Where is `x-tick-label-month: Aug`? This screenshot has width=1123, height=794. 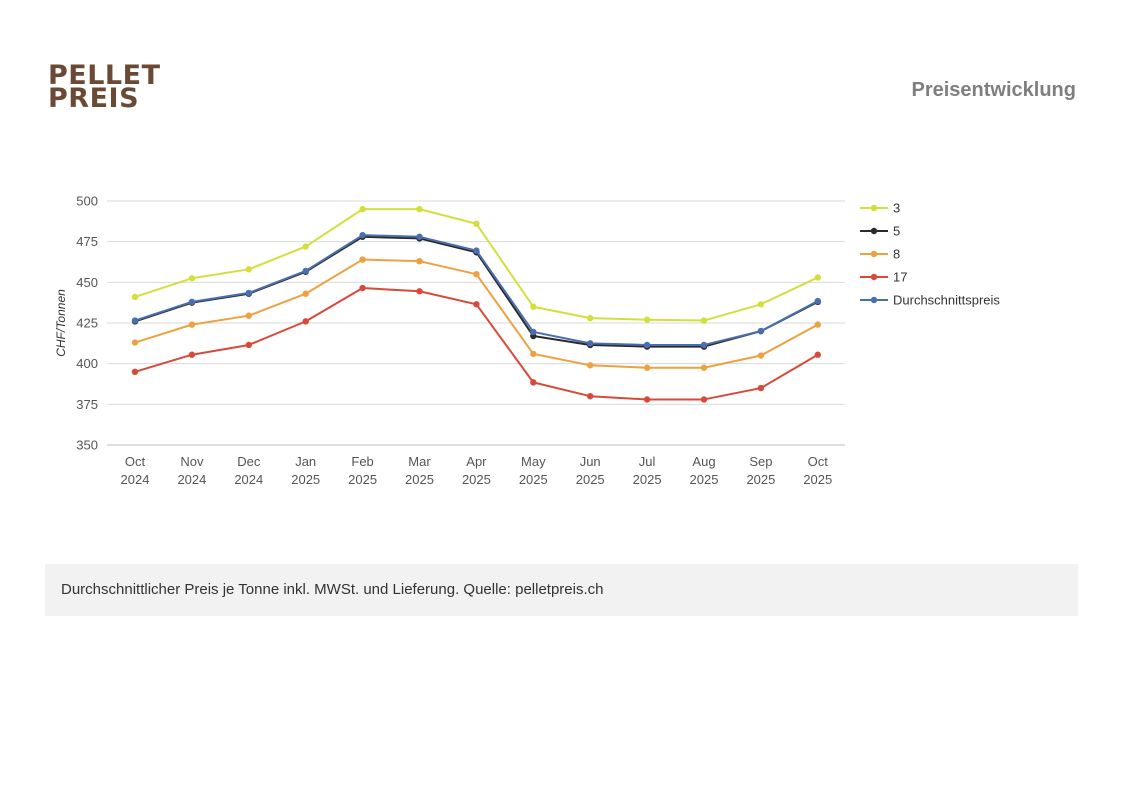
x-tick-label-month: Aug is located at coordinates (703, 461).